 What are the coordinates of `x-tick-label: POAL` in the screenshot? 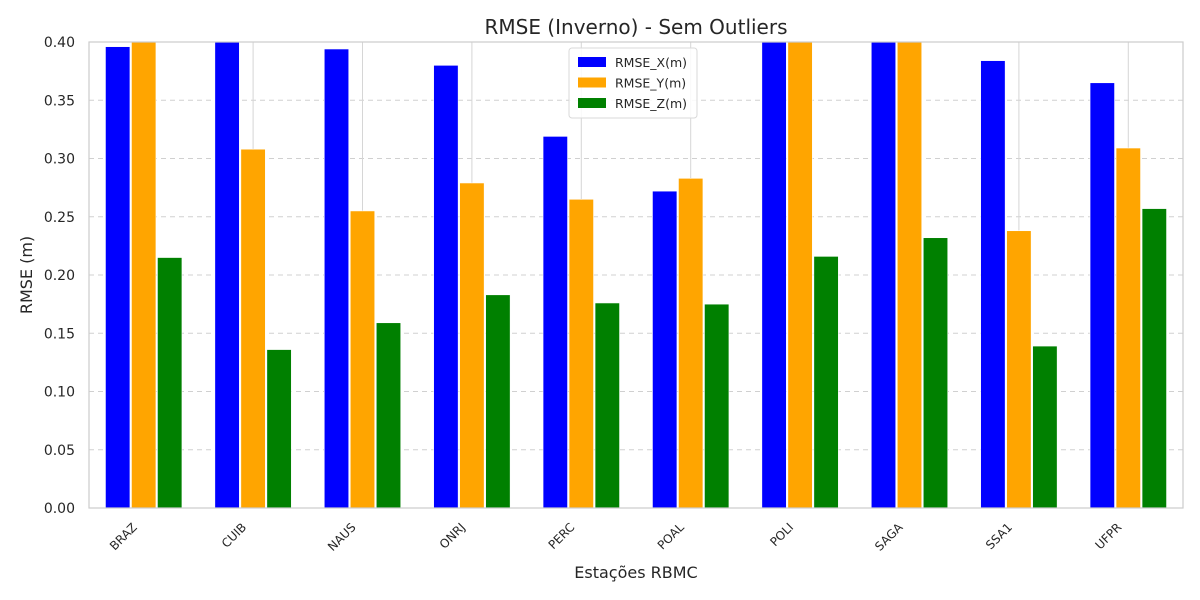 It's located at (671, 536).